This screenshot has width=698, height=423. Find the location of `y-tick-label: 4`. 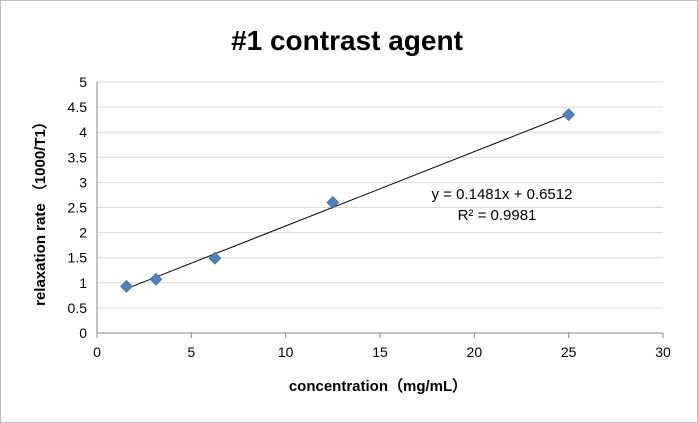

y-tick-label: 4 is located at coordinates (83, 132).